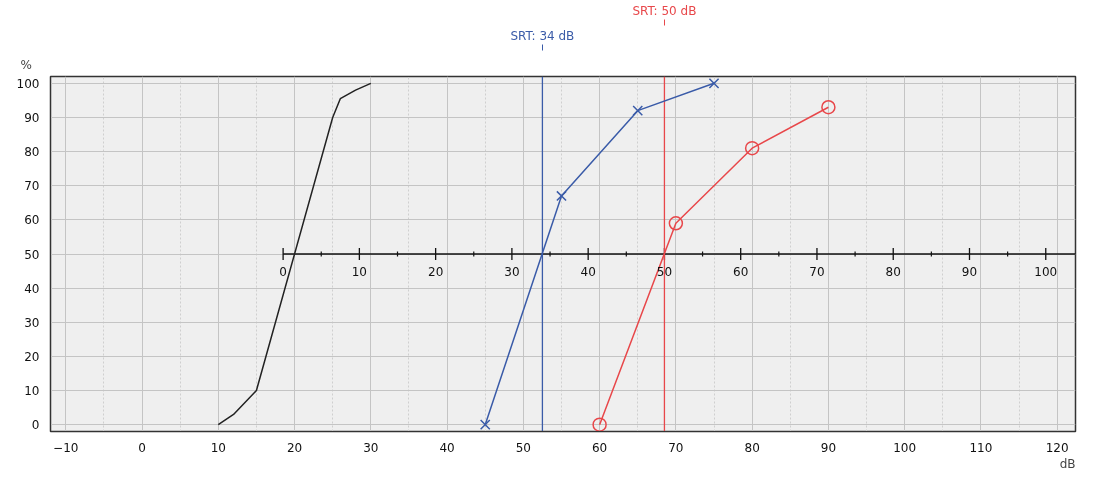 Image resolution: width=1120 pixels, height=479 pixels. What do you see at coordinates (1067, 463) in the screenshot?
I see `x-axis-title: dB` at bounding box center [1067, 463].